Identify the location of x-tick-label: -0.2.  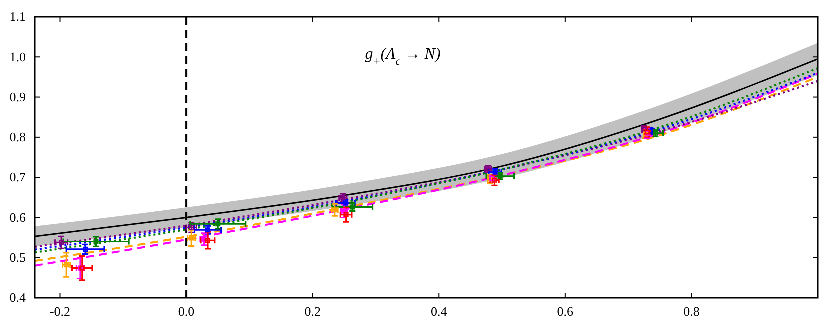
(60, 312).